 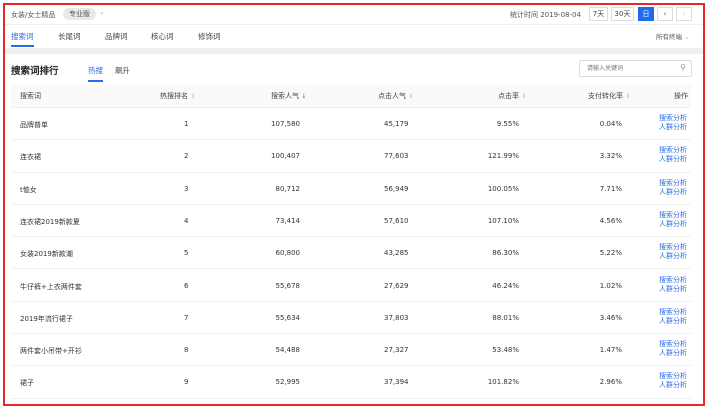 I want to click on keyword-cell: 连衣裙2019新款夏, so click(x=50, y=221).